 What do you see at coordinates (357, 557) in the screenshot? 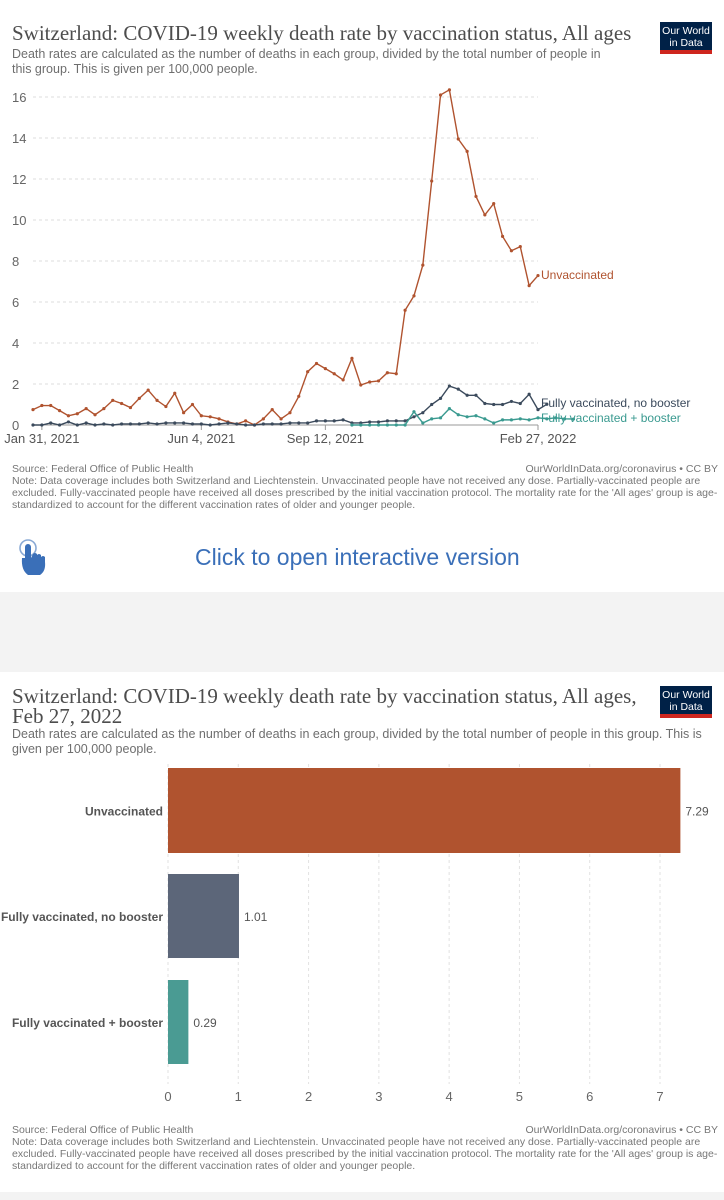
I see `open-interactive-link: Click to open interactive version` at bounding box center [357, 557].